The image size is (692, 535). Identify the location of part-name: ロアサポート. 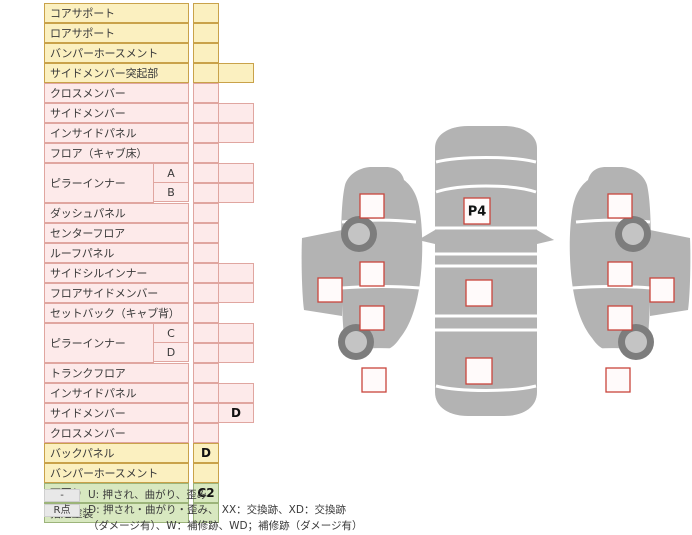
(116, 33).